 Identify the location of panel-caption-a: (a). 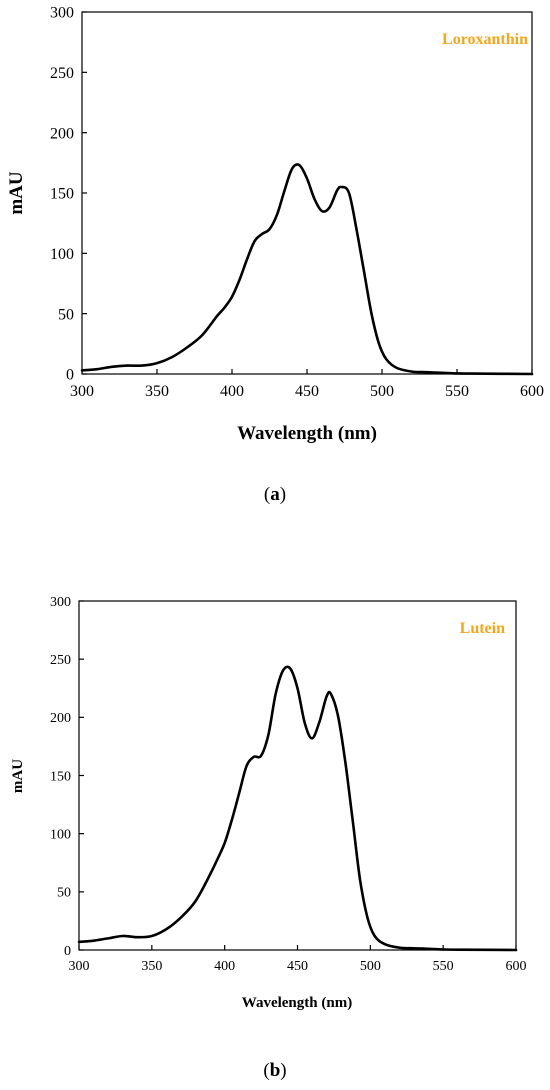
(275, 494).